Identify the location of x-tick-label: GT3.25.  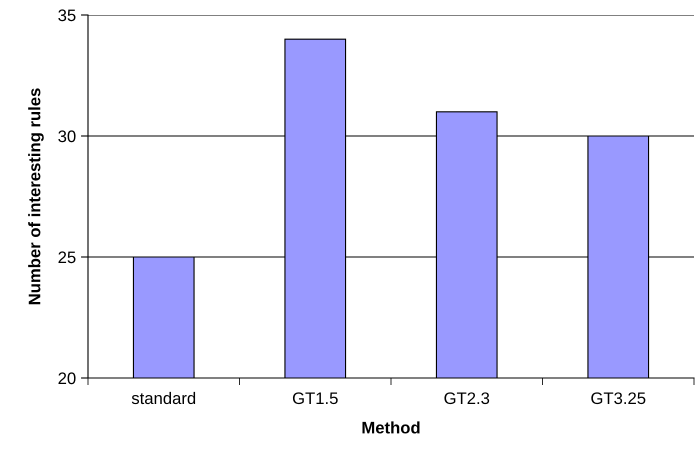
(618, 398).